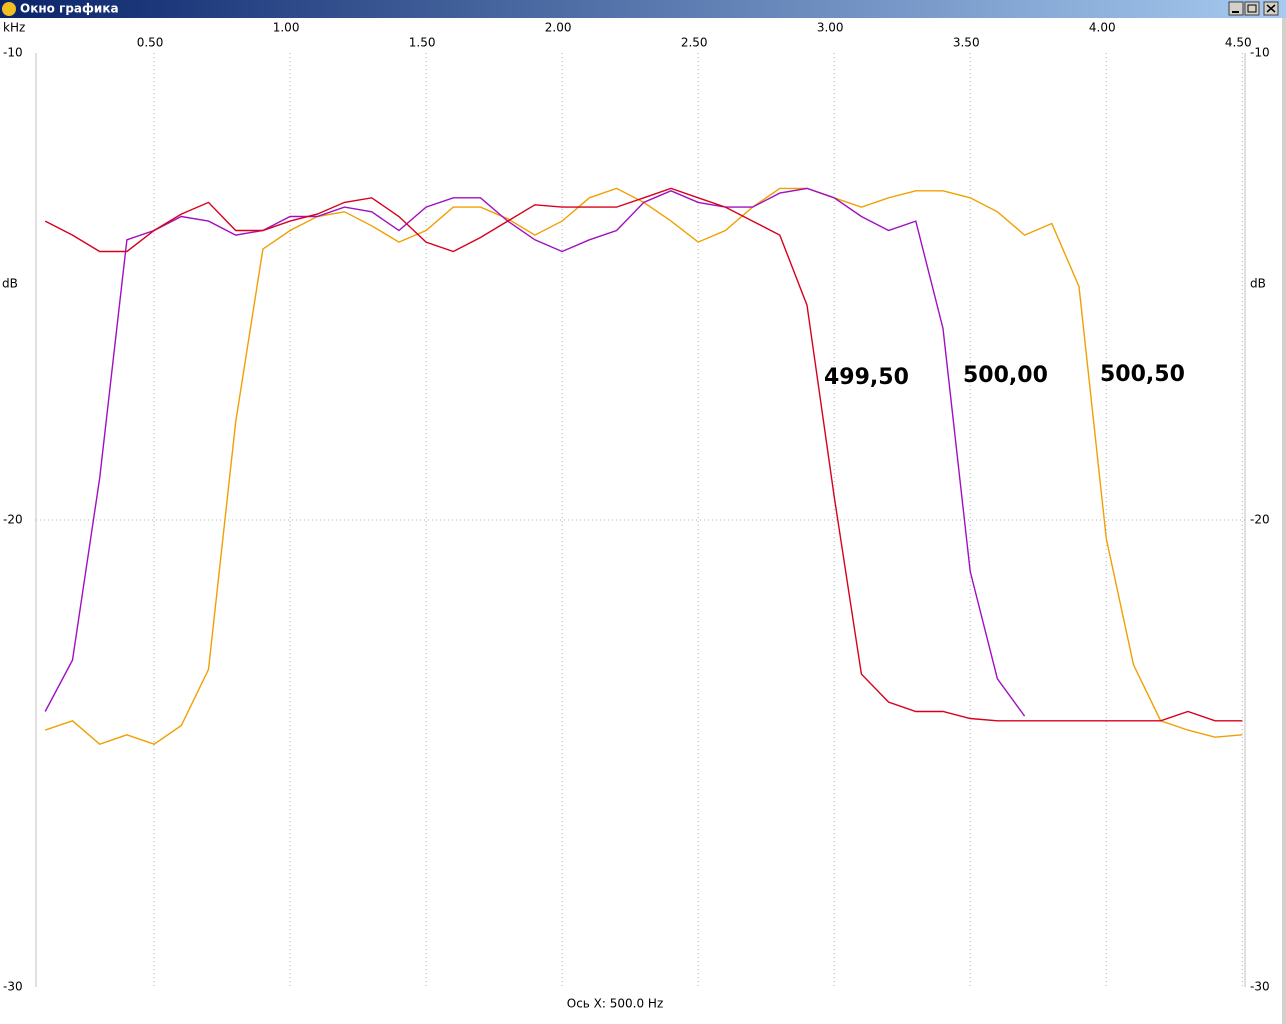  What do you see at coordinates (14, 28) in the screenshot?
I see `x-unit: kHz` at bounding box center [14, 28].